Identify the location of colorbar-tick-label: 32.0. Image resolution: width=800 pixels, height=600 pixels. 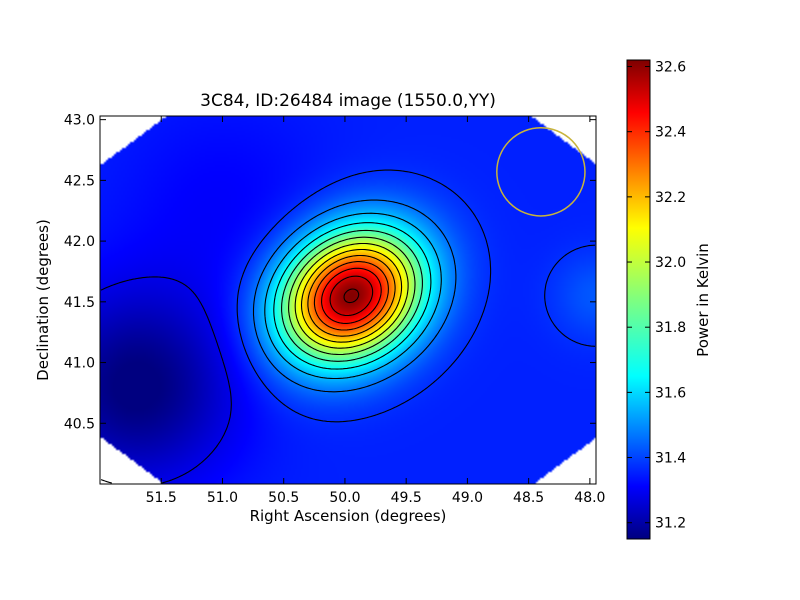
(670, 263).